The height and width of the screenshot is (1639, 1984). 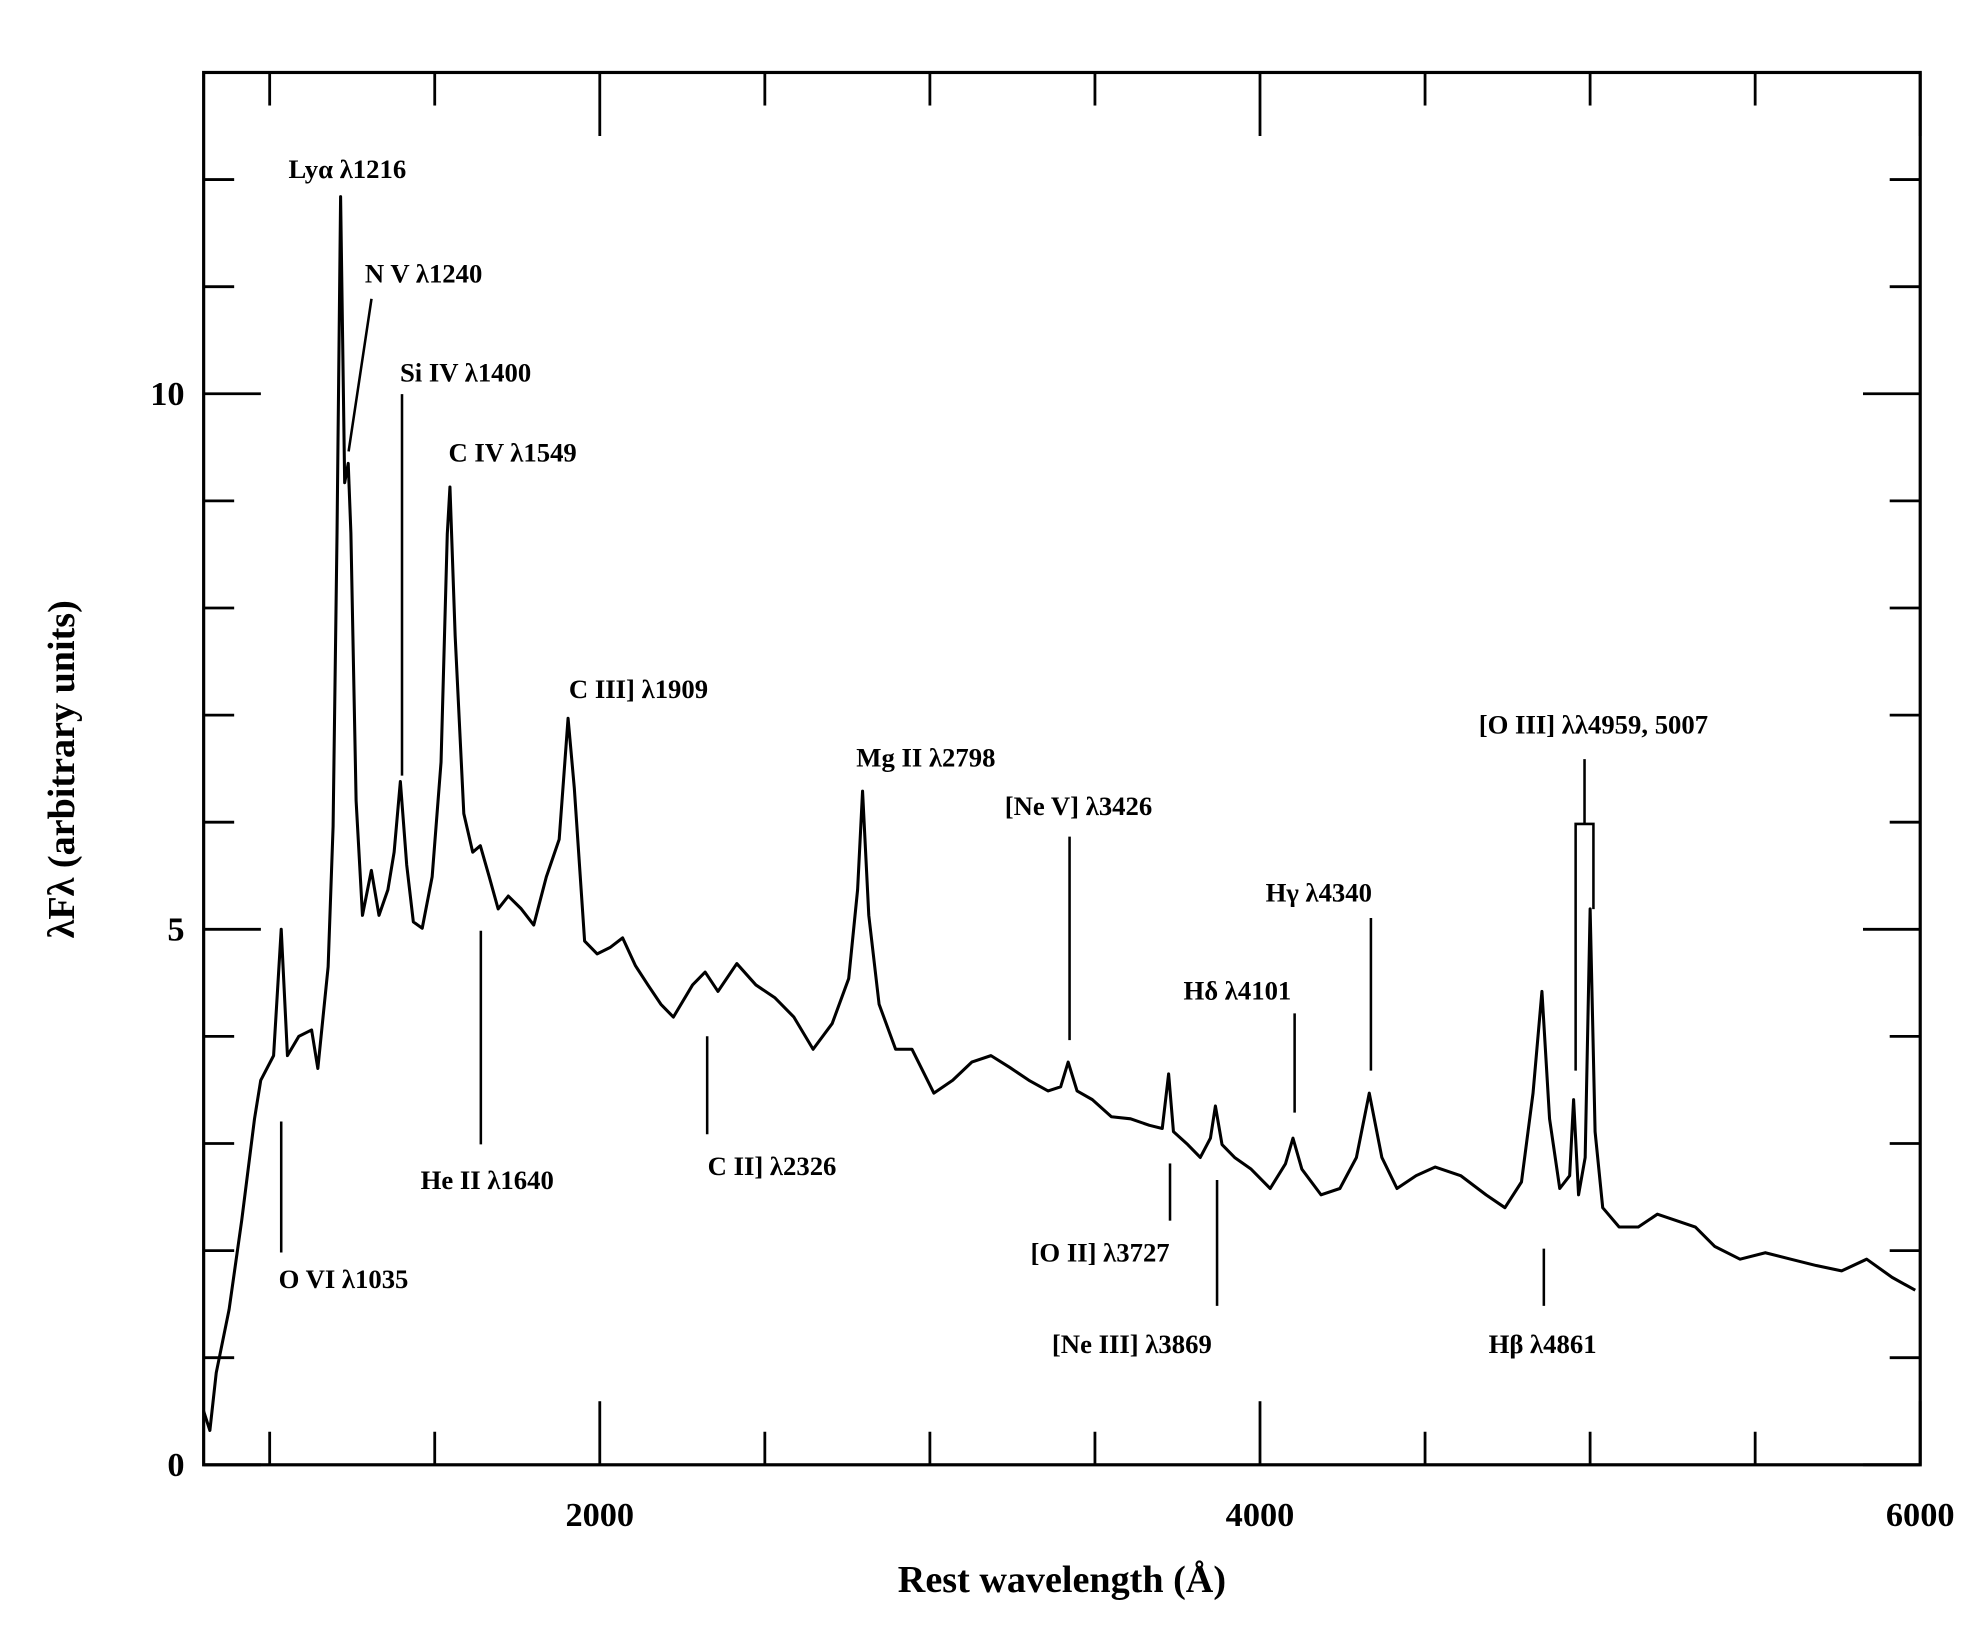 I want to click on line-label: C II] λ2326, so click(x=772, y=1166).